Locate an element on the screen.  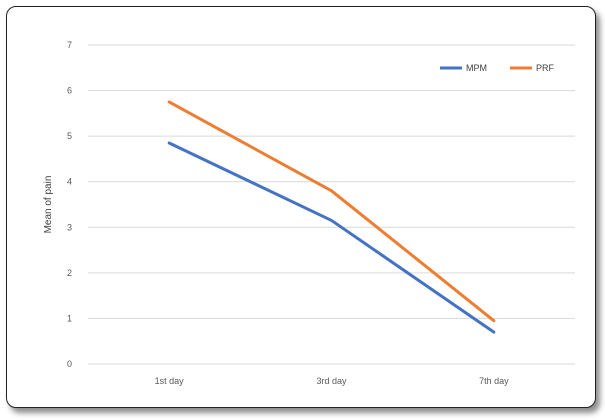
y-tick-label: 1 is located at coordinates (69, 318).